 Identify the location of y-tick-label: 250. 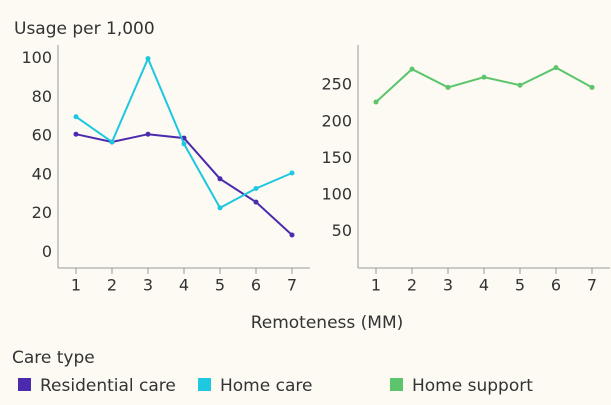
(336, 84).